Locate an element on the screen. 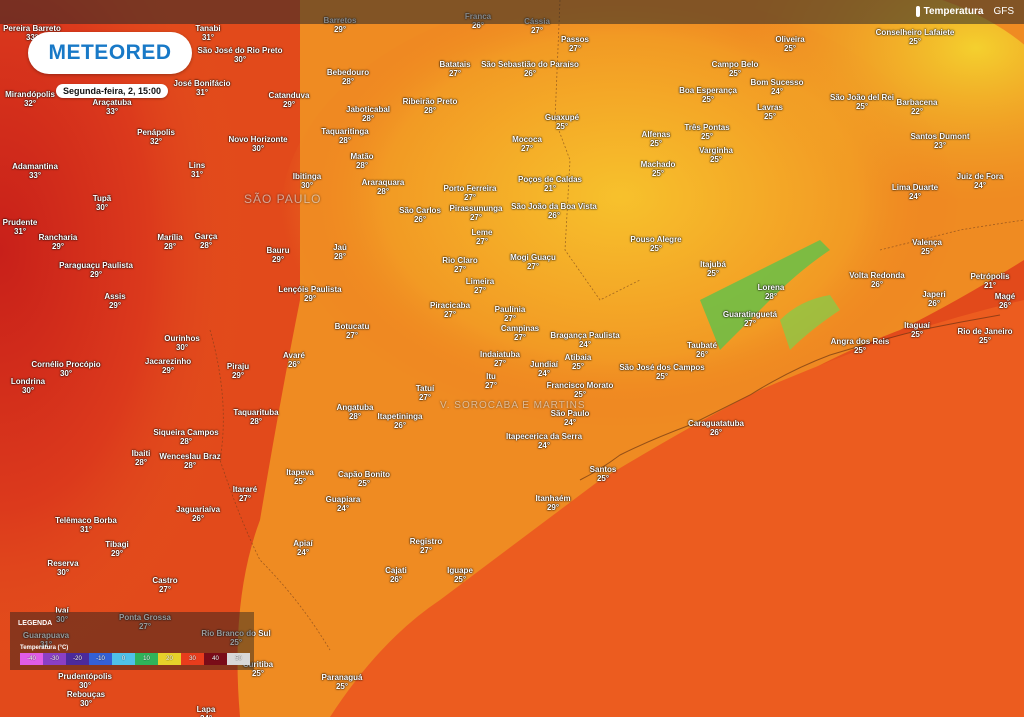 The width and height of the screenshot is (1024, 717). city-label: São José dos Campos 25° is located at coordinates (661, 372).